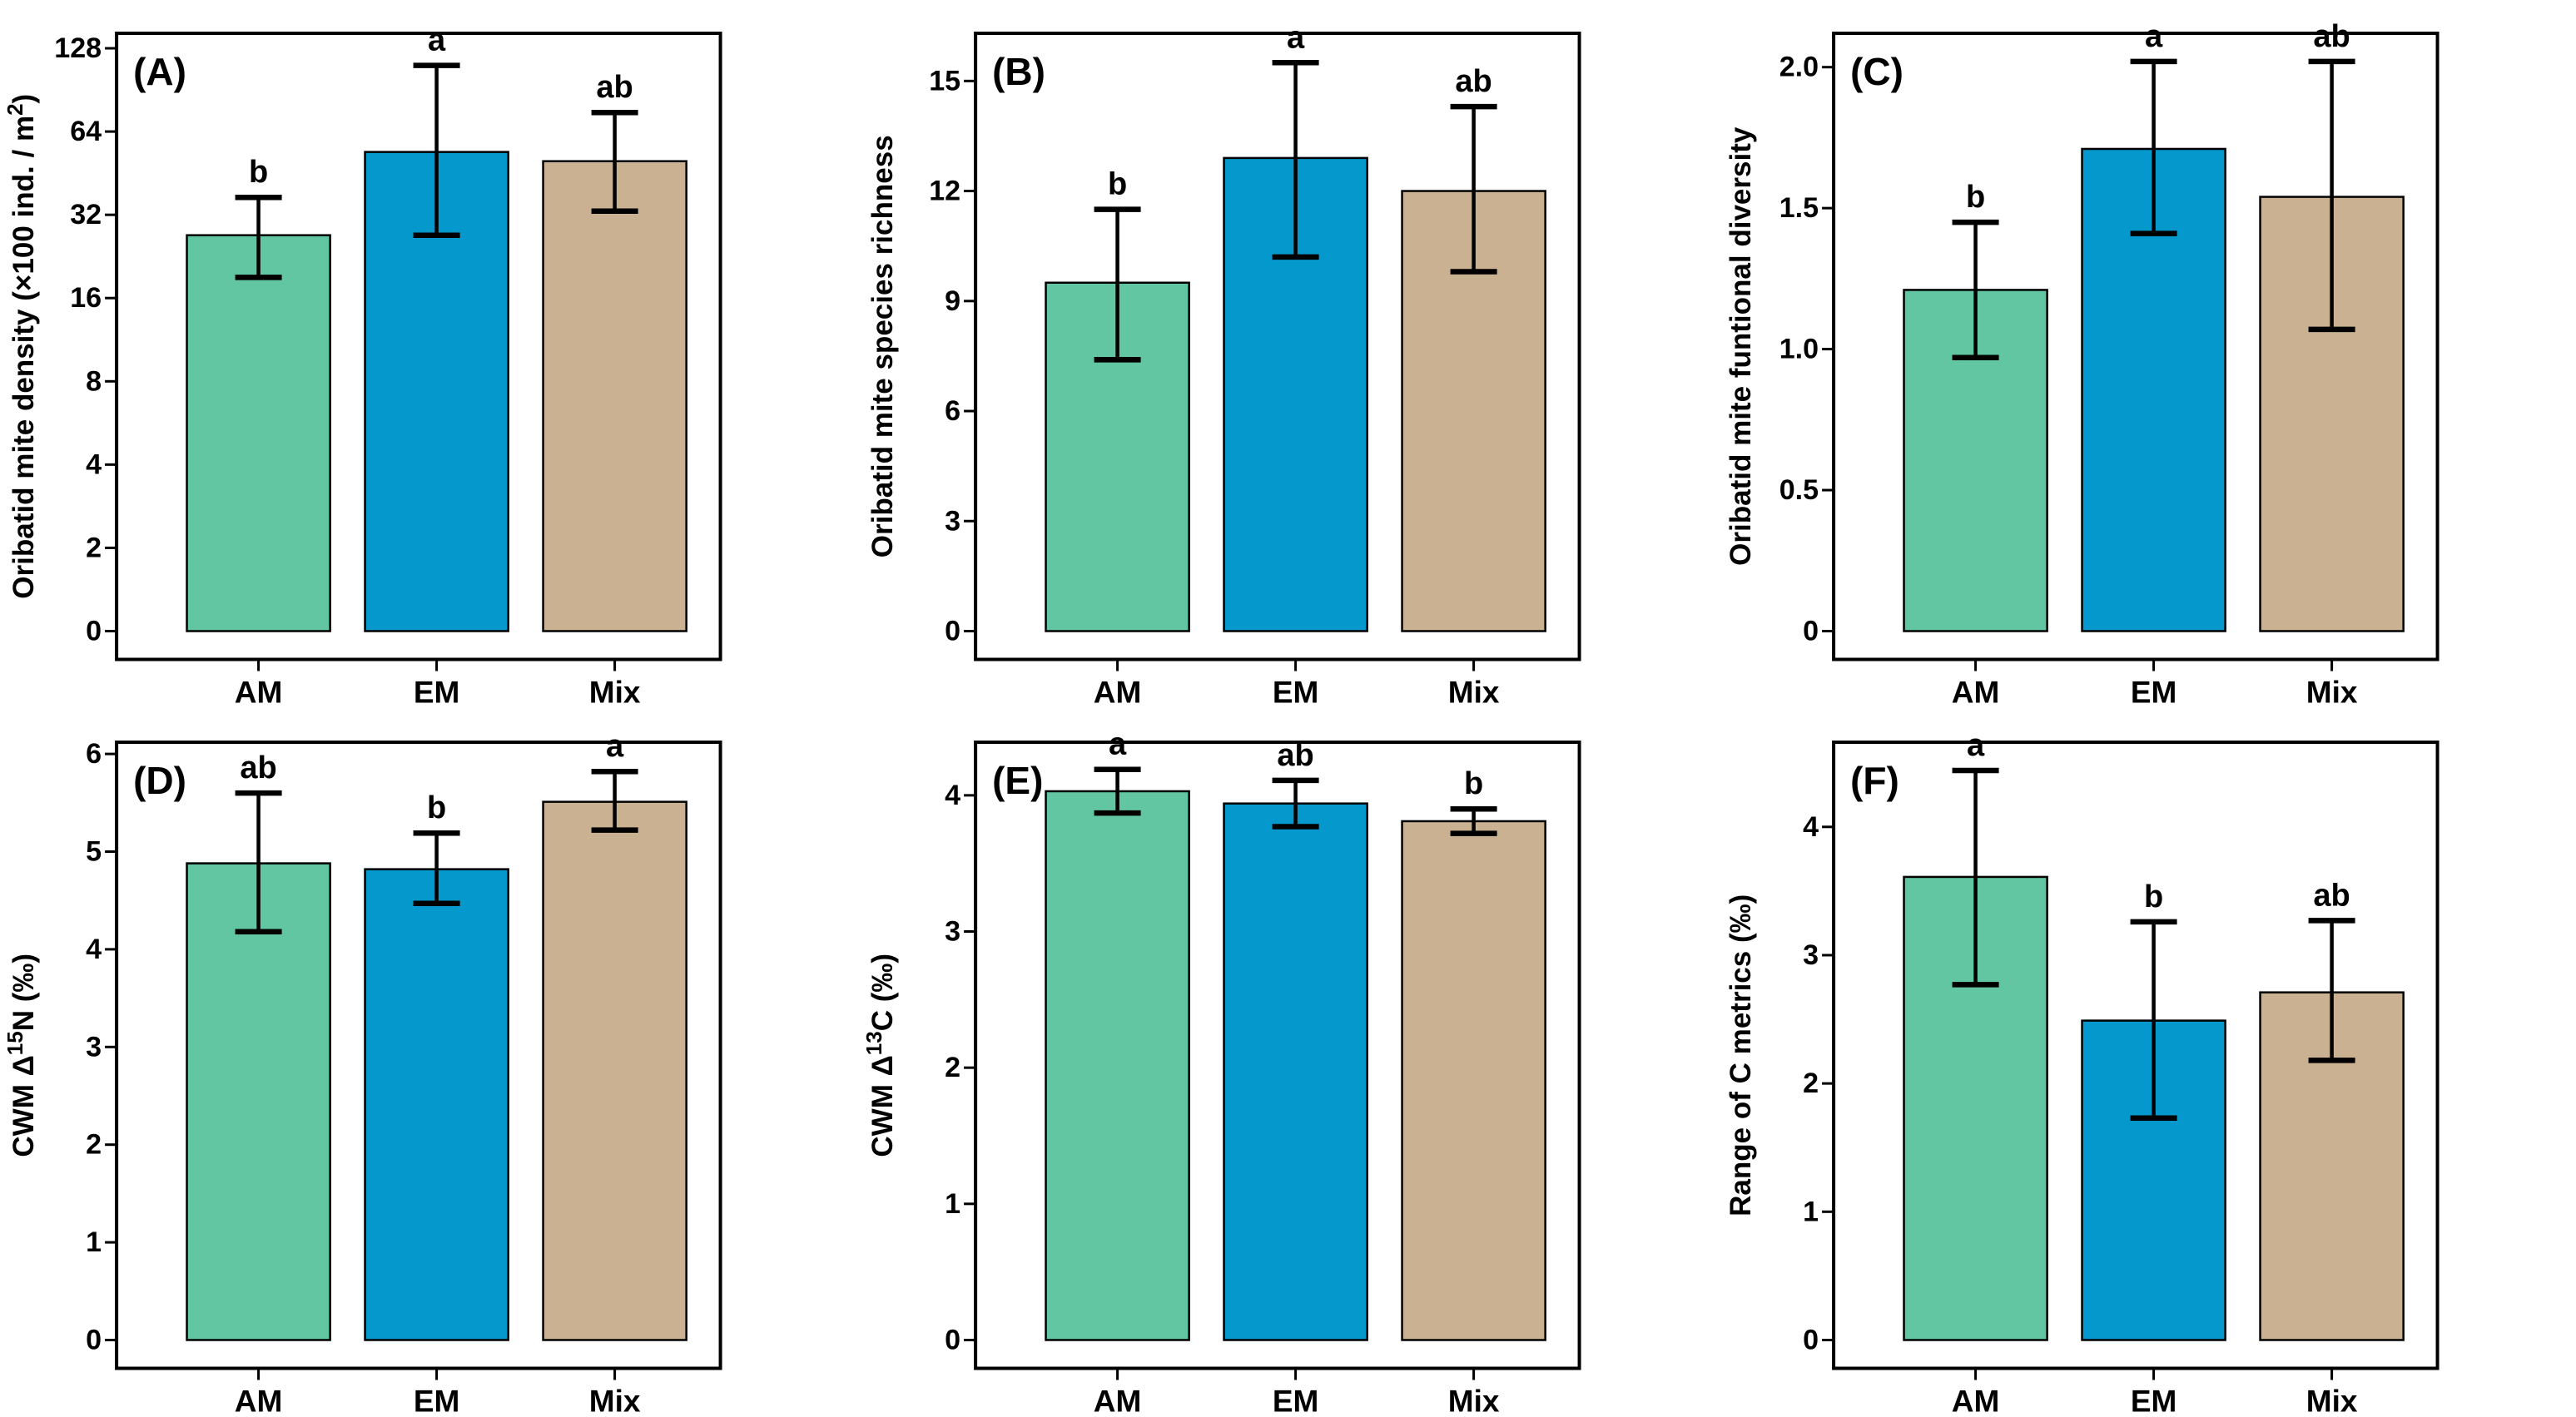 This screenshot has width=2576, height=1417. Describe the element at coordinates (1876, 71) in the screenshot. I see `panel-letter: (C)` at that location.